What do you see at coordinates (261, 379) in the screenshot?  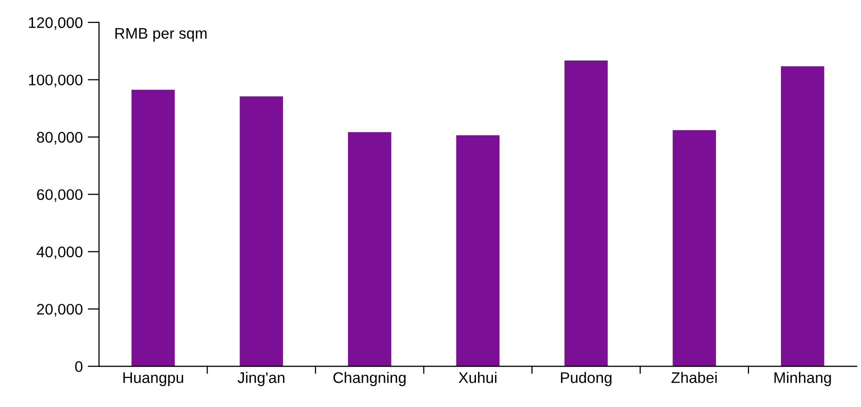 I see `x-tick-label: Jing'an` at bounding box center [261, 379].